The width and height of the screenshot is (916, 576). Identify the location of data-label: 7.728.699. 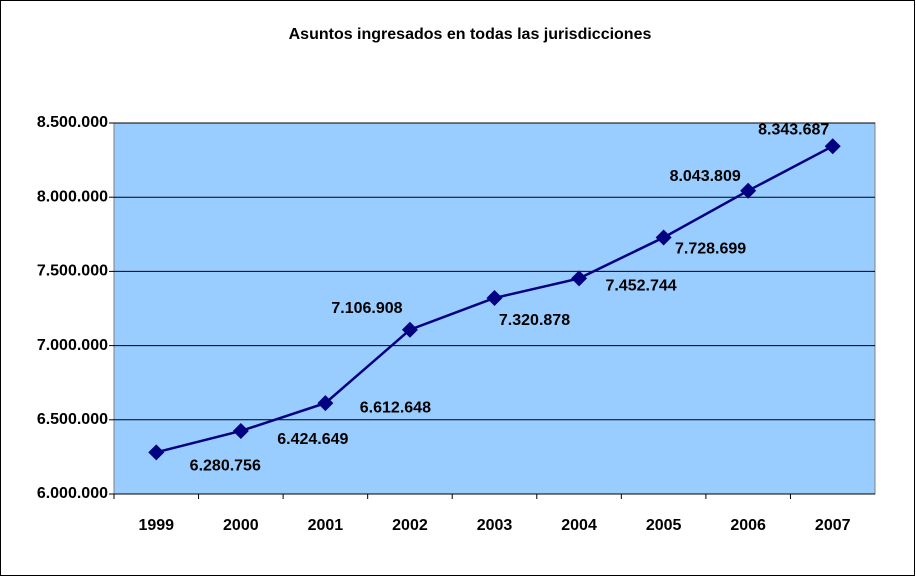
(710, 249).